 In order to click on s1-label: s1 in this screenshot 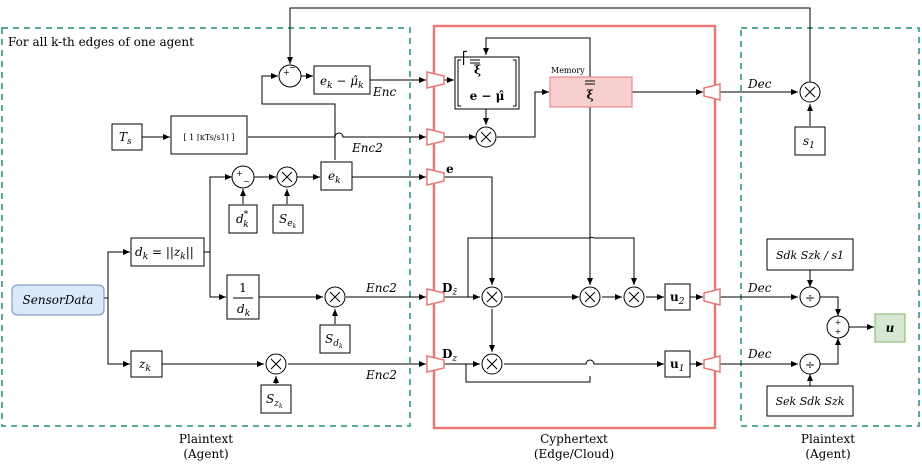, I will do `click(809, 142)`.